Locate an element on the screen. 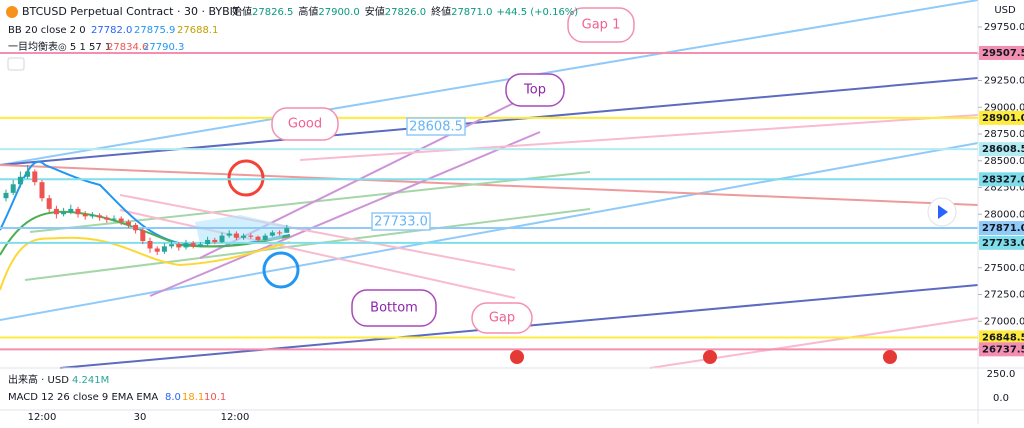  indicator-value: 27790.3 is located at coordinates (163, 47).